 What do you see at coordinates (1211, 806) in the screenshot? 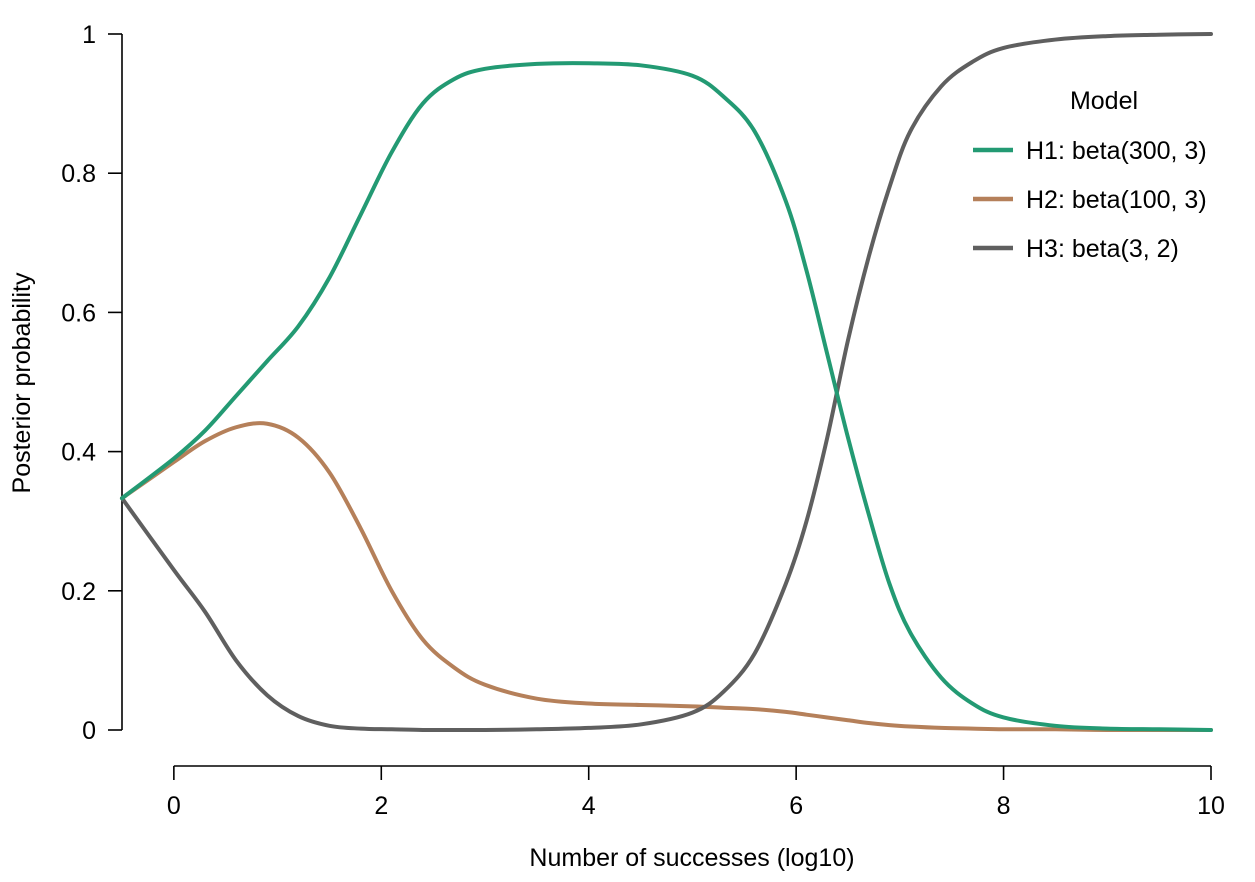
I see `x-tick-label: 10` at bounding box center [1211, 806].